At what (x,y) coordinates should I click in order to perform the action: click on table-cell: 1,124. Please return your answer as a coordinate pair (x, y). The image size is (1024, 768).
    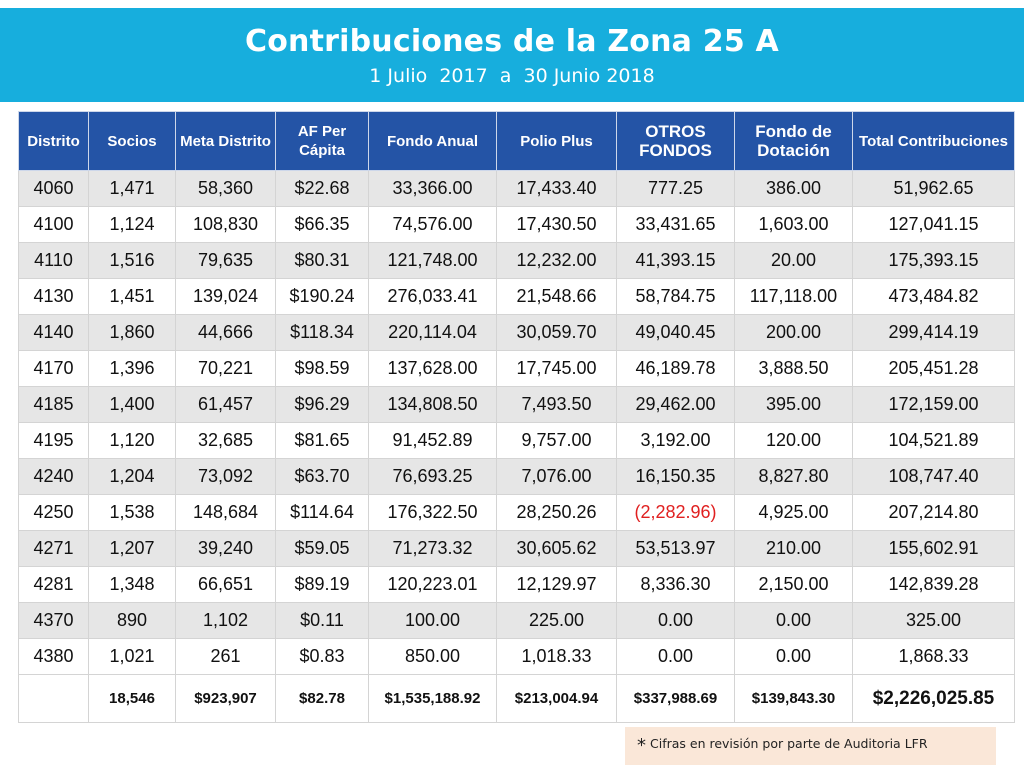
    Looking at the image, I should click on (132, 224).